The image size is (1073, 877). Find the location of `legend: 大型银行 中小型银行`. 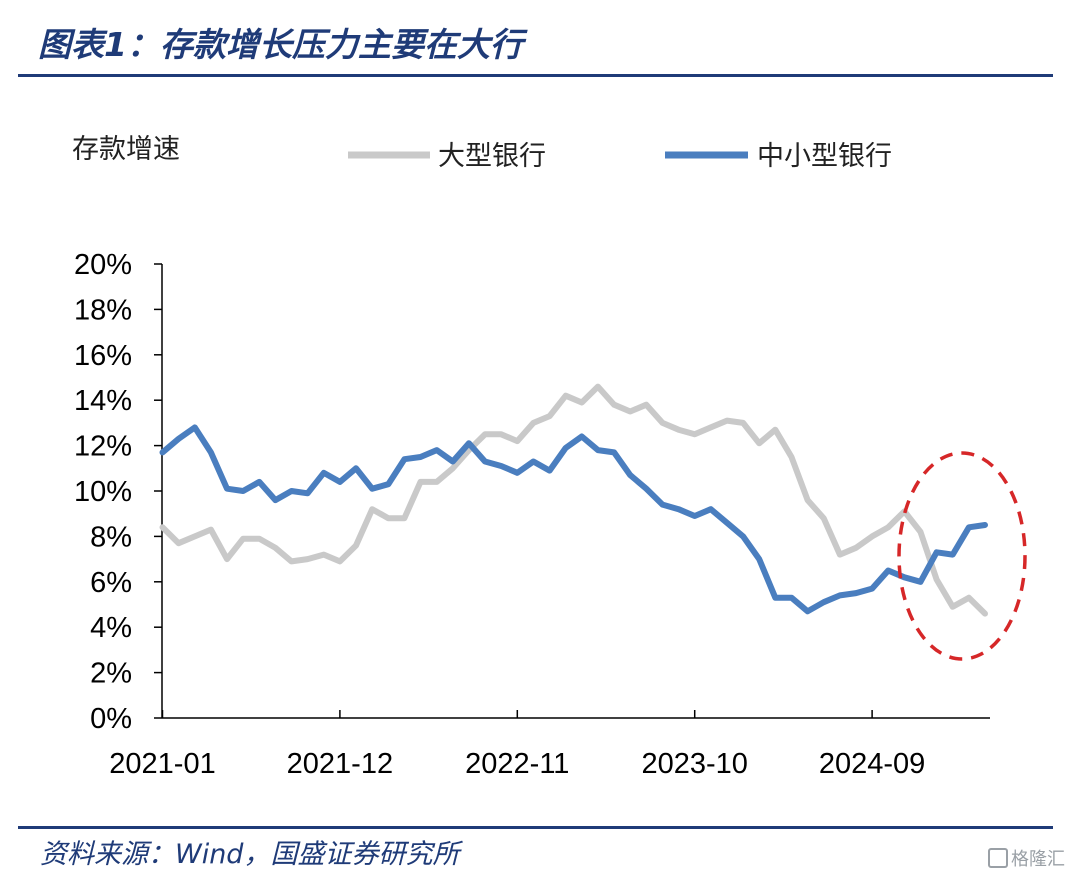

legend: 大型银行 中小型银行 is located at coordinates (620, 156).